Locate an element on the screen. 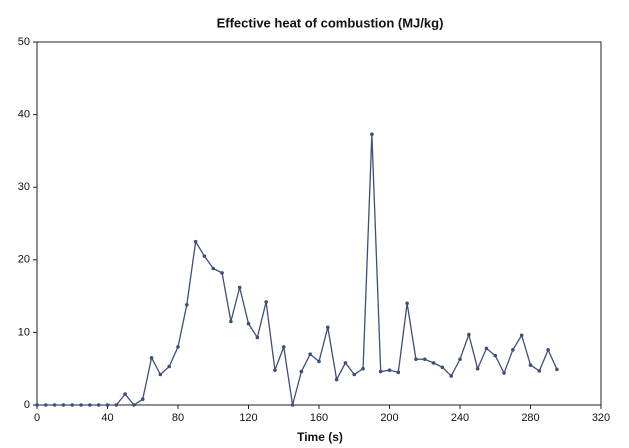 Image resolution: width=629 pixels, height=448 pixels. y-tick-label: 0 is located at coordinates (27, 405).